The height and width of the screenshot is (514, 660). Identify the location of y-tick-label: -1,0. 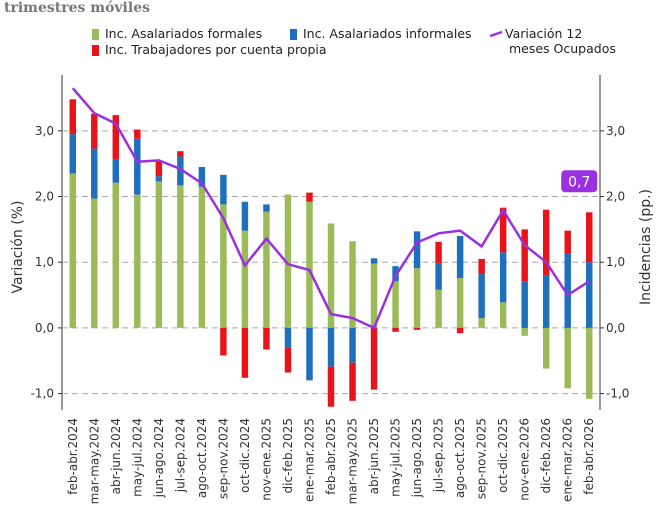
(42, 394).